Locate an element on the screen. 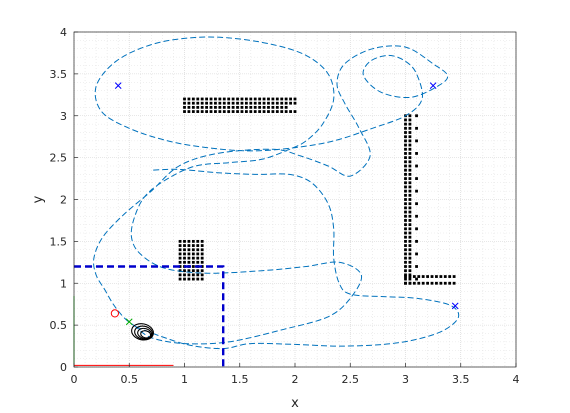  y-tick-label: 4 is located at coordinates (63, 32).